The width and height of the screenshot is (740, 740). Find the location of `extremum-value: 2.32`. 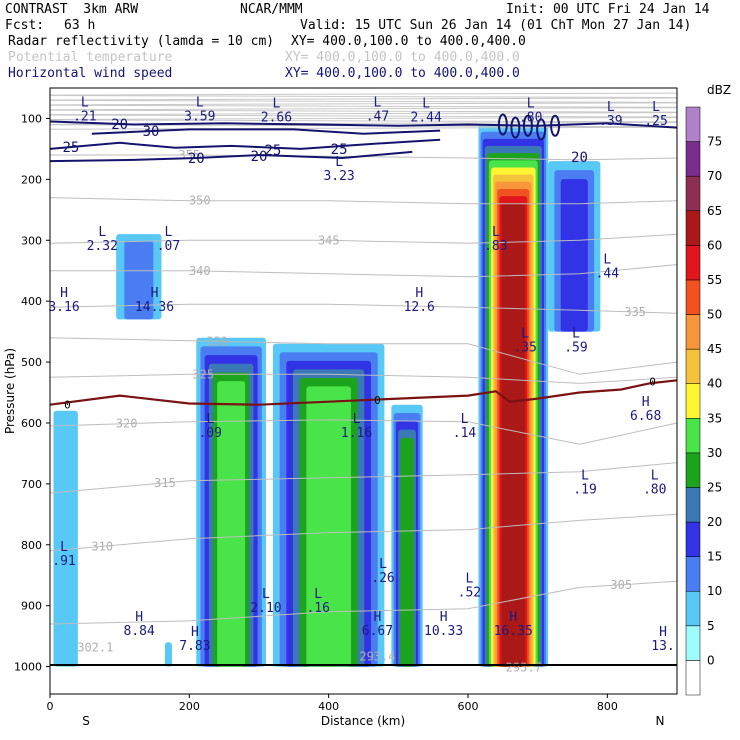

extremum-value: 2.32 is located at coordinates (102, 246).